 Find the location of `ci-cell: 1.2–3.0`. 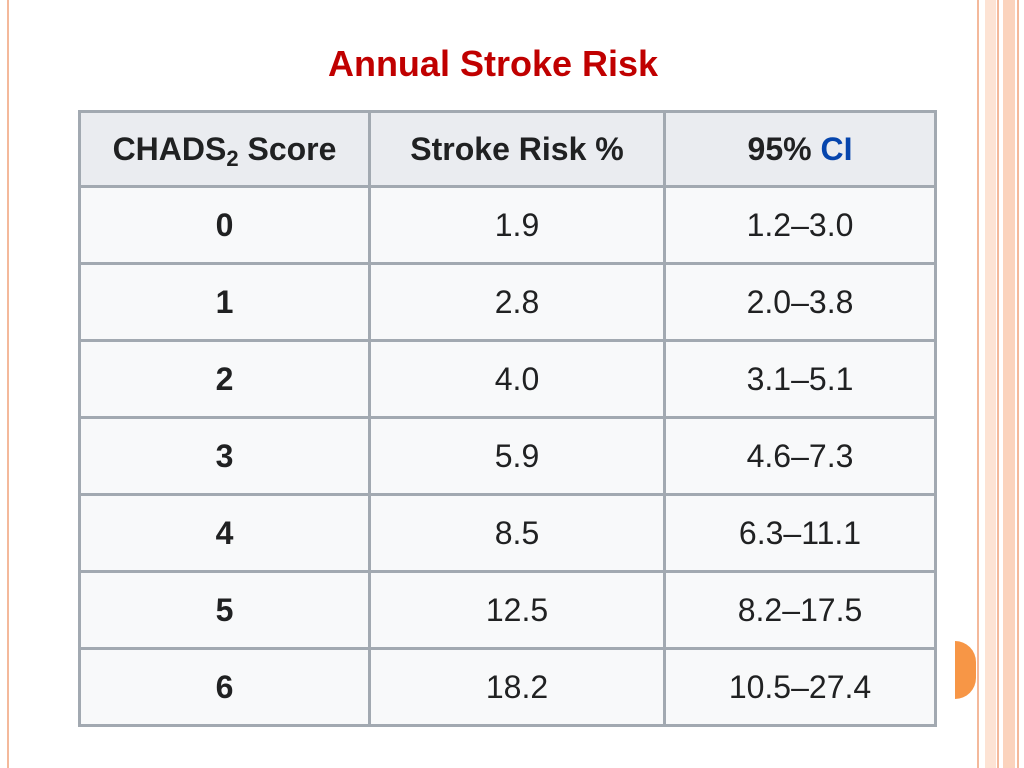

ci-cell: 1.2–3.0 is located at coordinates (800, 225).